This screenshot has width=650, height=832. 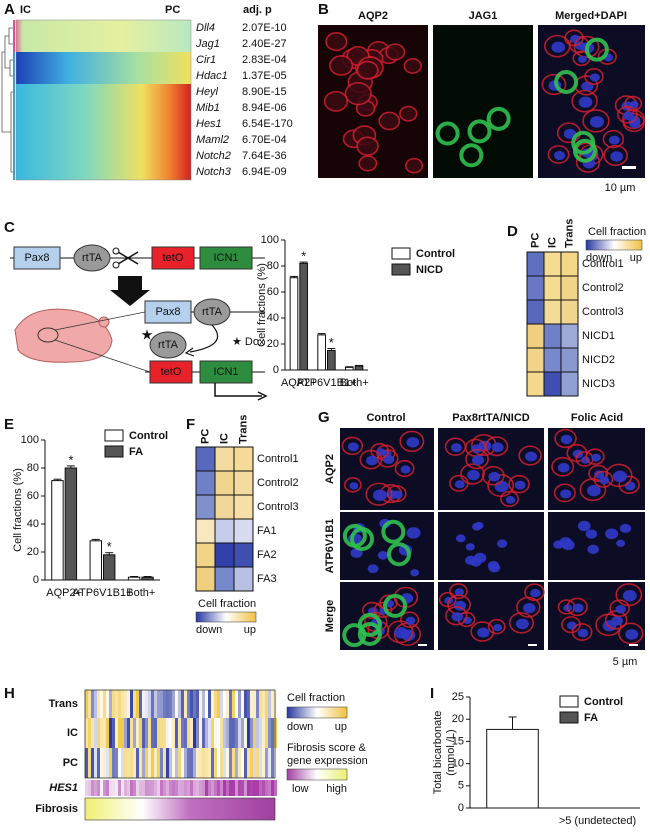 What do you see at coordinates (603, 312) in the screenshot?
I see `row-label: Control3` at bounding box center [603, 312].